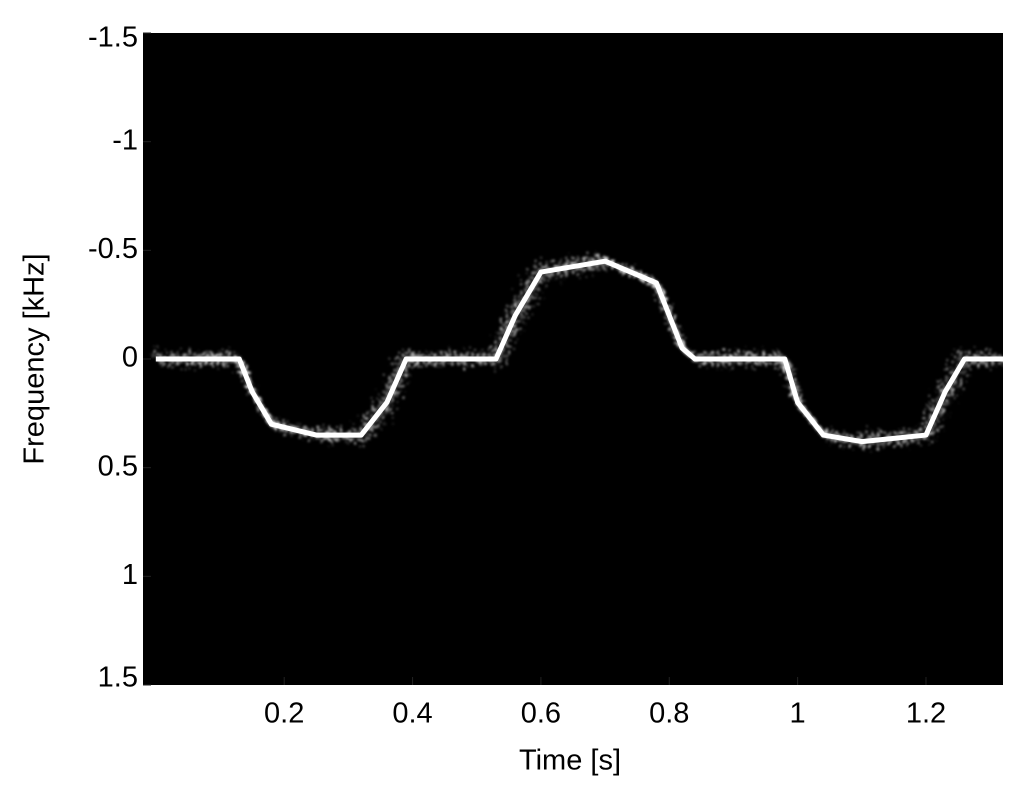  I want to click on y-tick-label: 0, so click(130, 358).